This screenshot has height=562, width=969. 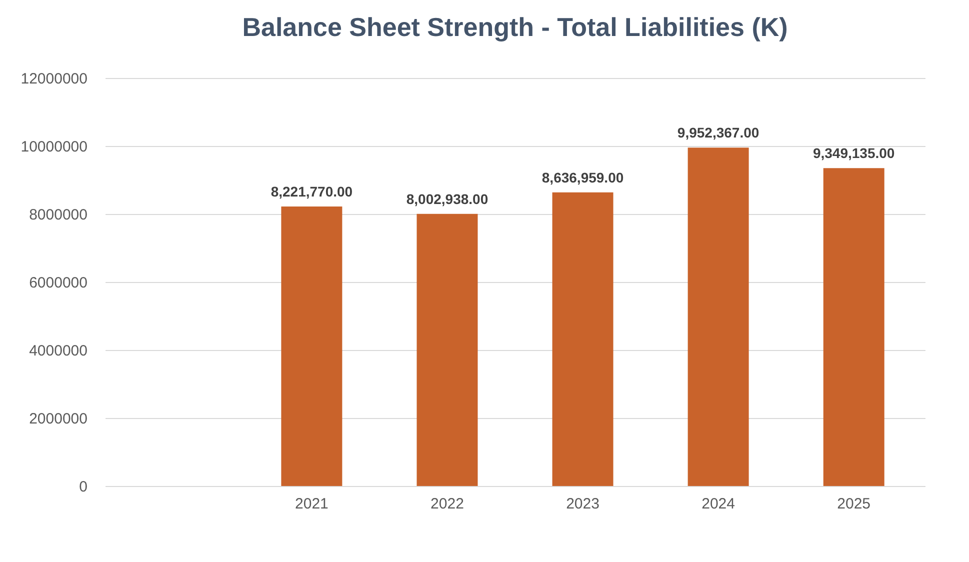 What do you see at coordinates (58, 419) in the screenshot?
I see `y-tick-label: 2000000` at bounding box center [58, 419].